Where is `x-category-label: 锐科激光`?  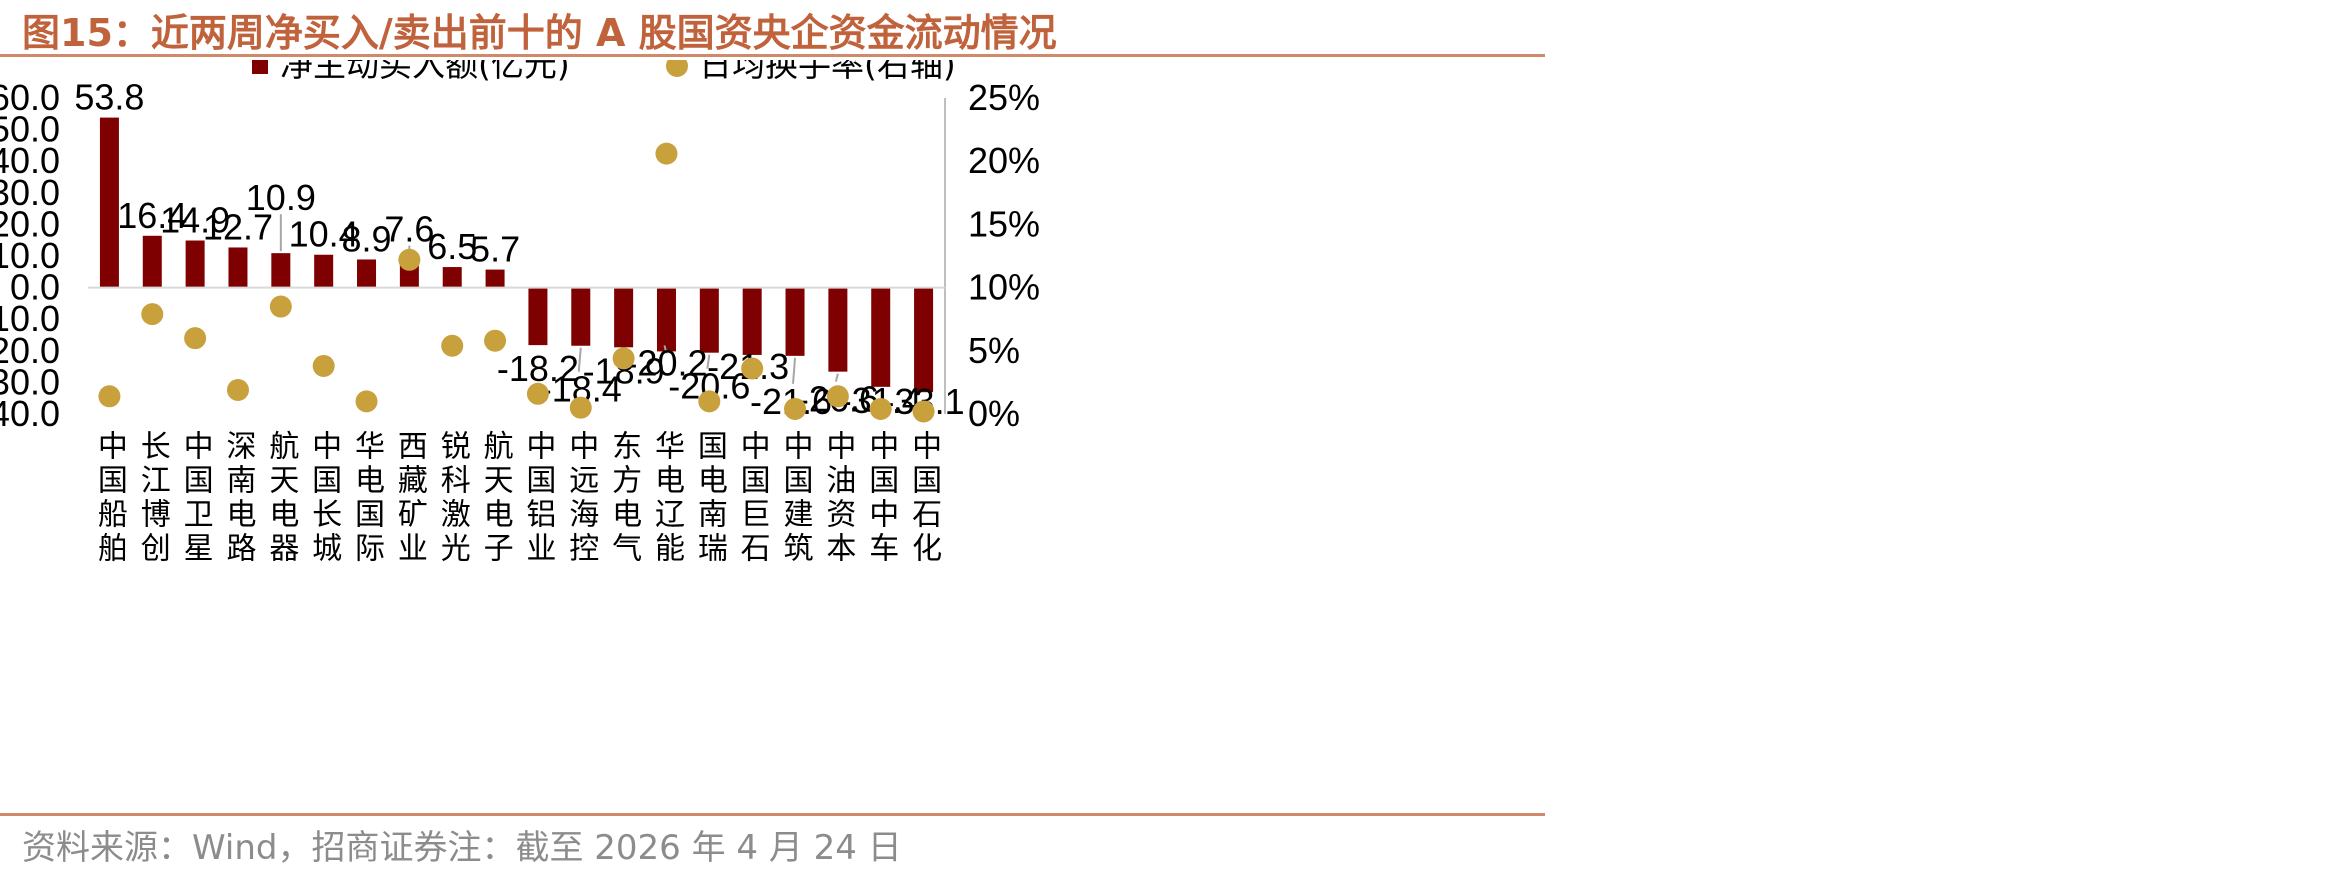 x-category-label: 锐科激光 is located at coordinates (453, 498).